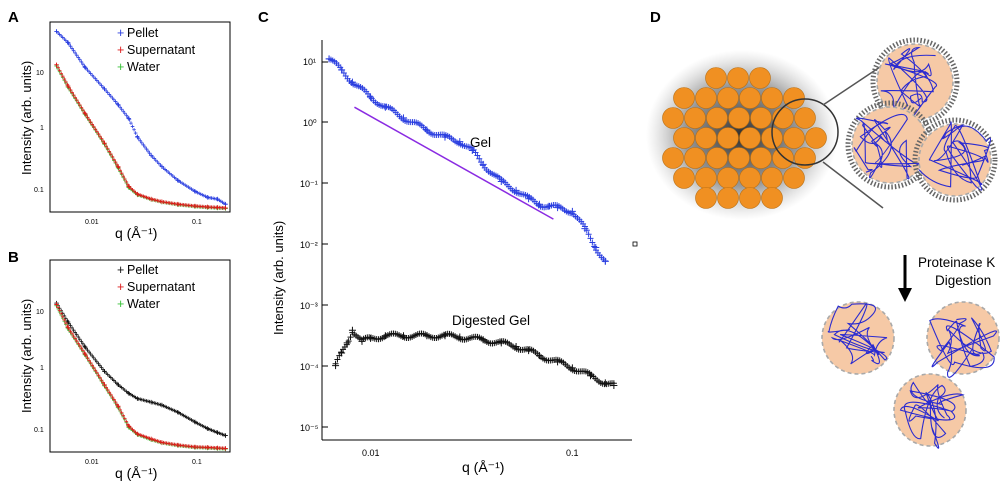  I want to click on digestion-arrow, so click(905, 278).